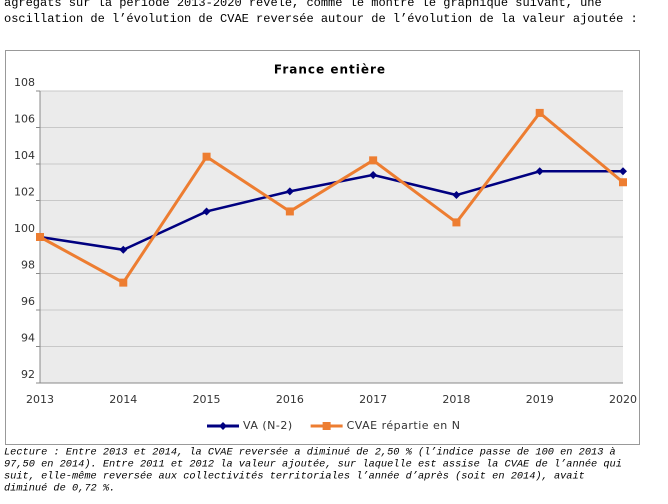 The image size is (668, 504). Describe the element at coordinates (28, 374) in the screenshot. I see `y-tick-label: 92` at that location.